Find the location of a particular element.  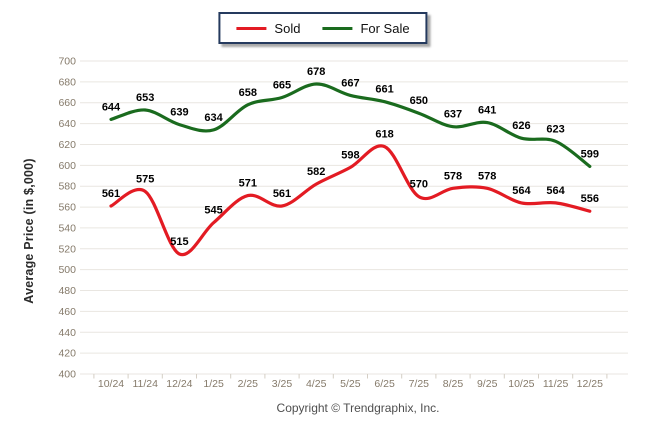

x-tick-label: 3/25 is located at coordinates (282, 384).